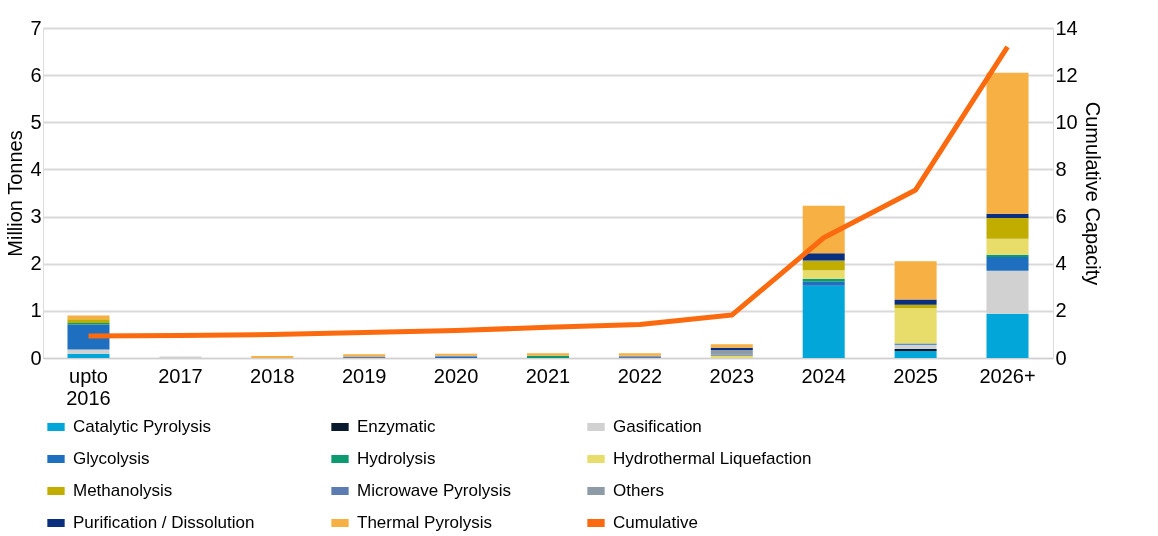  I want to click on x-tick-label: 2020, so click(456, 375).